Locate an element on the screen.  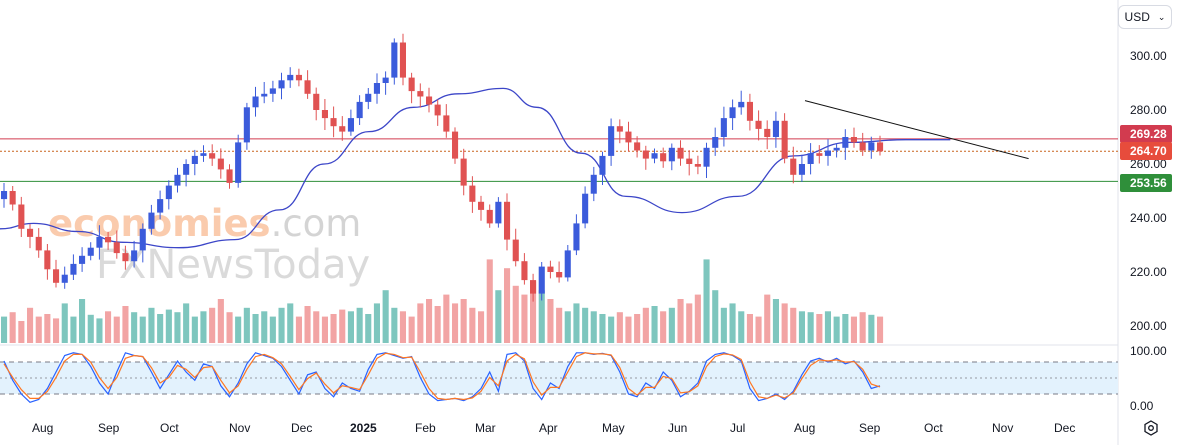
x-tick-label: Mar is located at coordinates (485, 428).